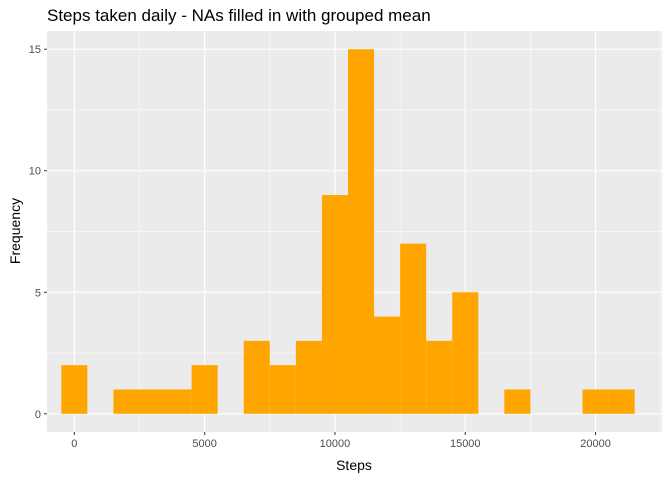 Image resolution: width=672 pixels, height=480 pixels. I want to click on x-axis-ticks: 0 5000 10000 15000 20000, so click(341, 441).